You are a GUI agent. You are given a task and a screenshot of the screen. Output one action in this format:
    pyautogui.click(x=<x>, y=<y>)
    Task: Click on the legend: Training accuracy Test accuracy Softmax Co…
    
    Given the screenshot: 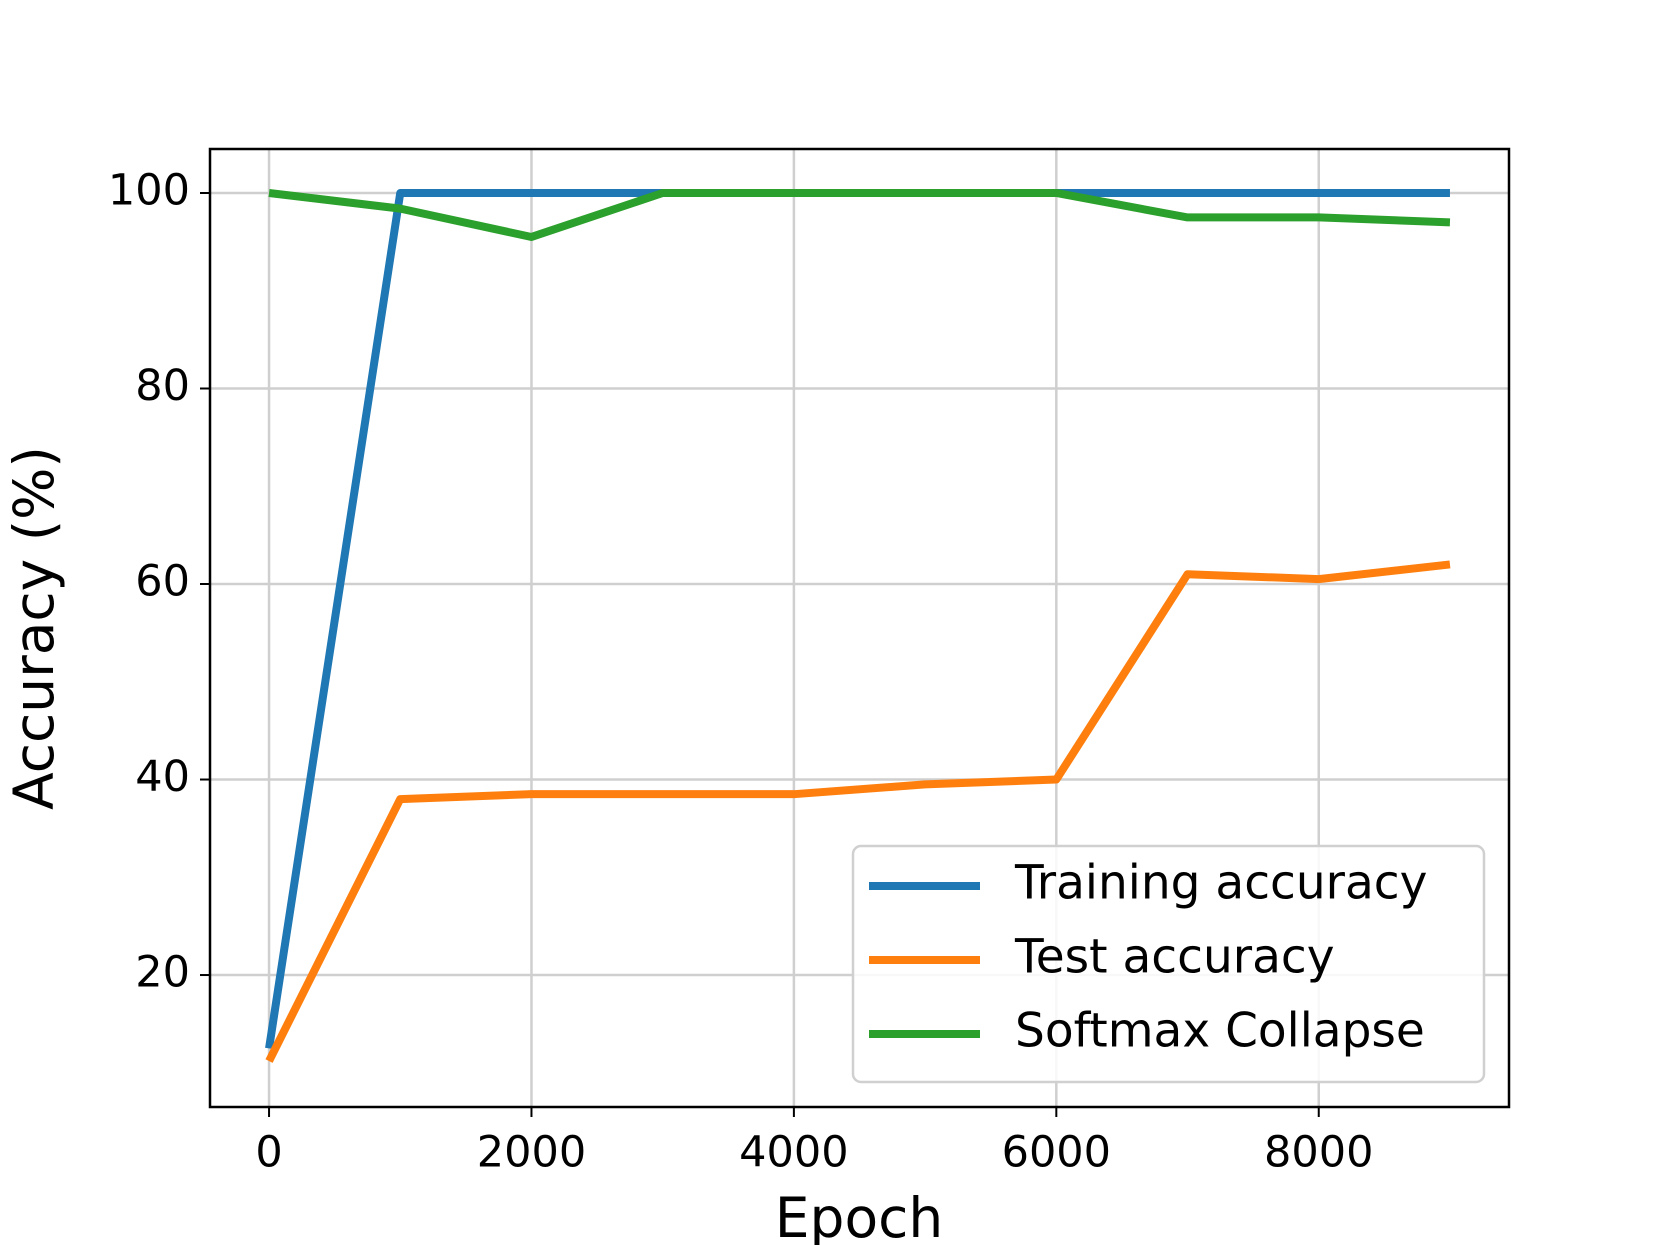 What is the action you would take?
    pyautogui.click(x=1168, y=964)
    